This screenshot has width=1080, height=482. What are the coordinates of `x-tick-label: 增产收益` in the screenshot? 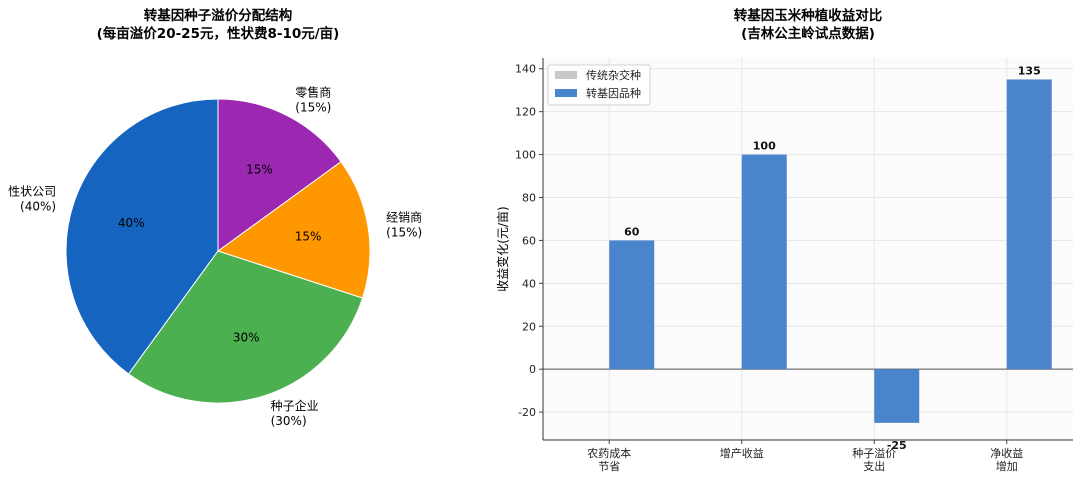 It's located at (742, 453).